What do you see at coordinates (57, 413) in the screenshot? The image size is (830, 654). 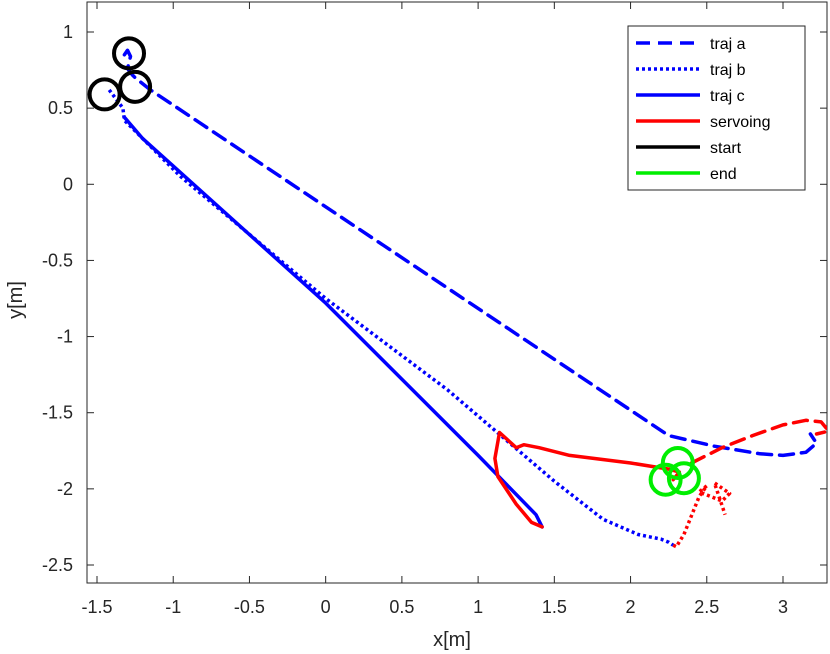 I see `y-tick-label: -1.5` at bounding box center [57, 413].